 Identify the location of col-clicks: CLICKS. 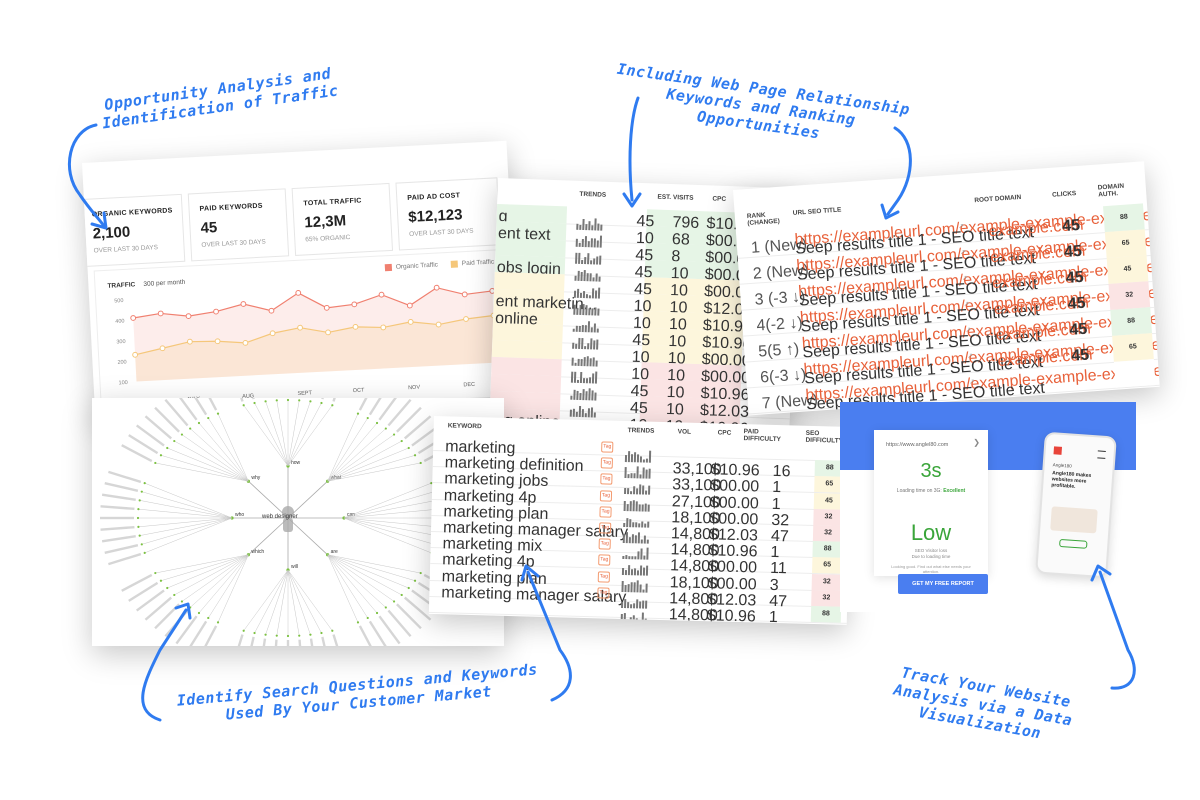
(1064, 194).